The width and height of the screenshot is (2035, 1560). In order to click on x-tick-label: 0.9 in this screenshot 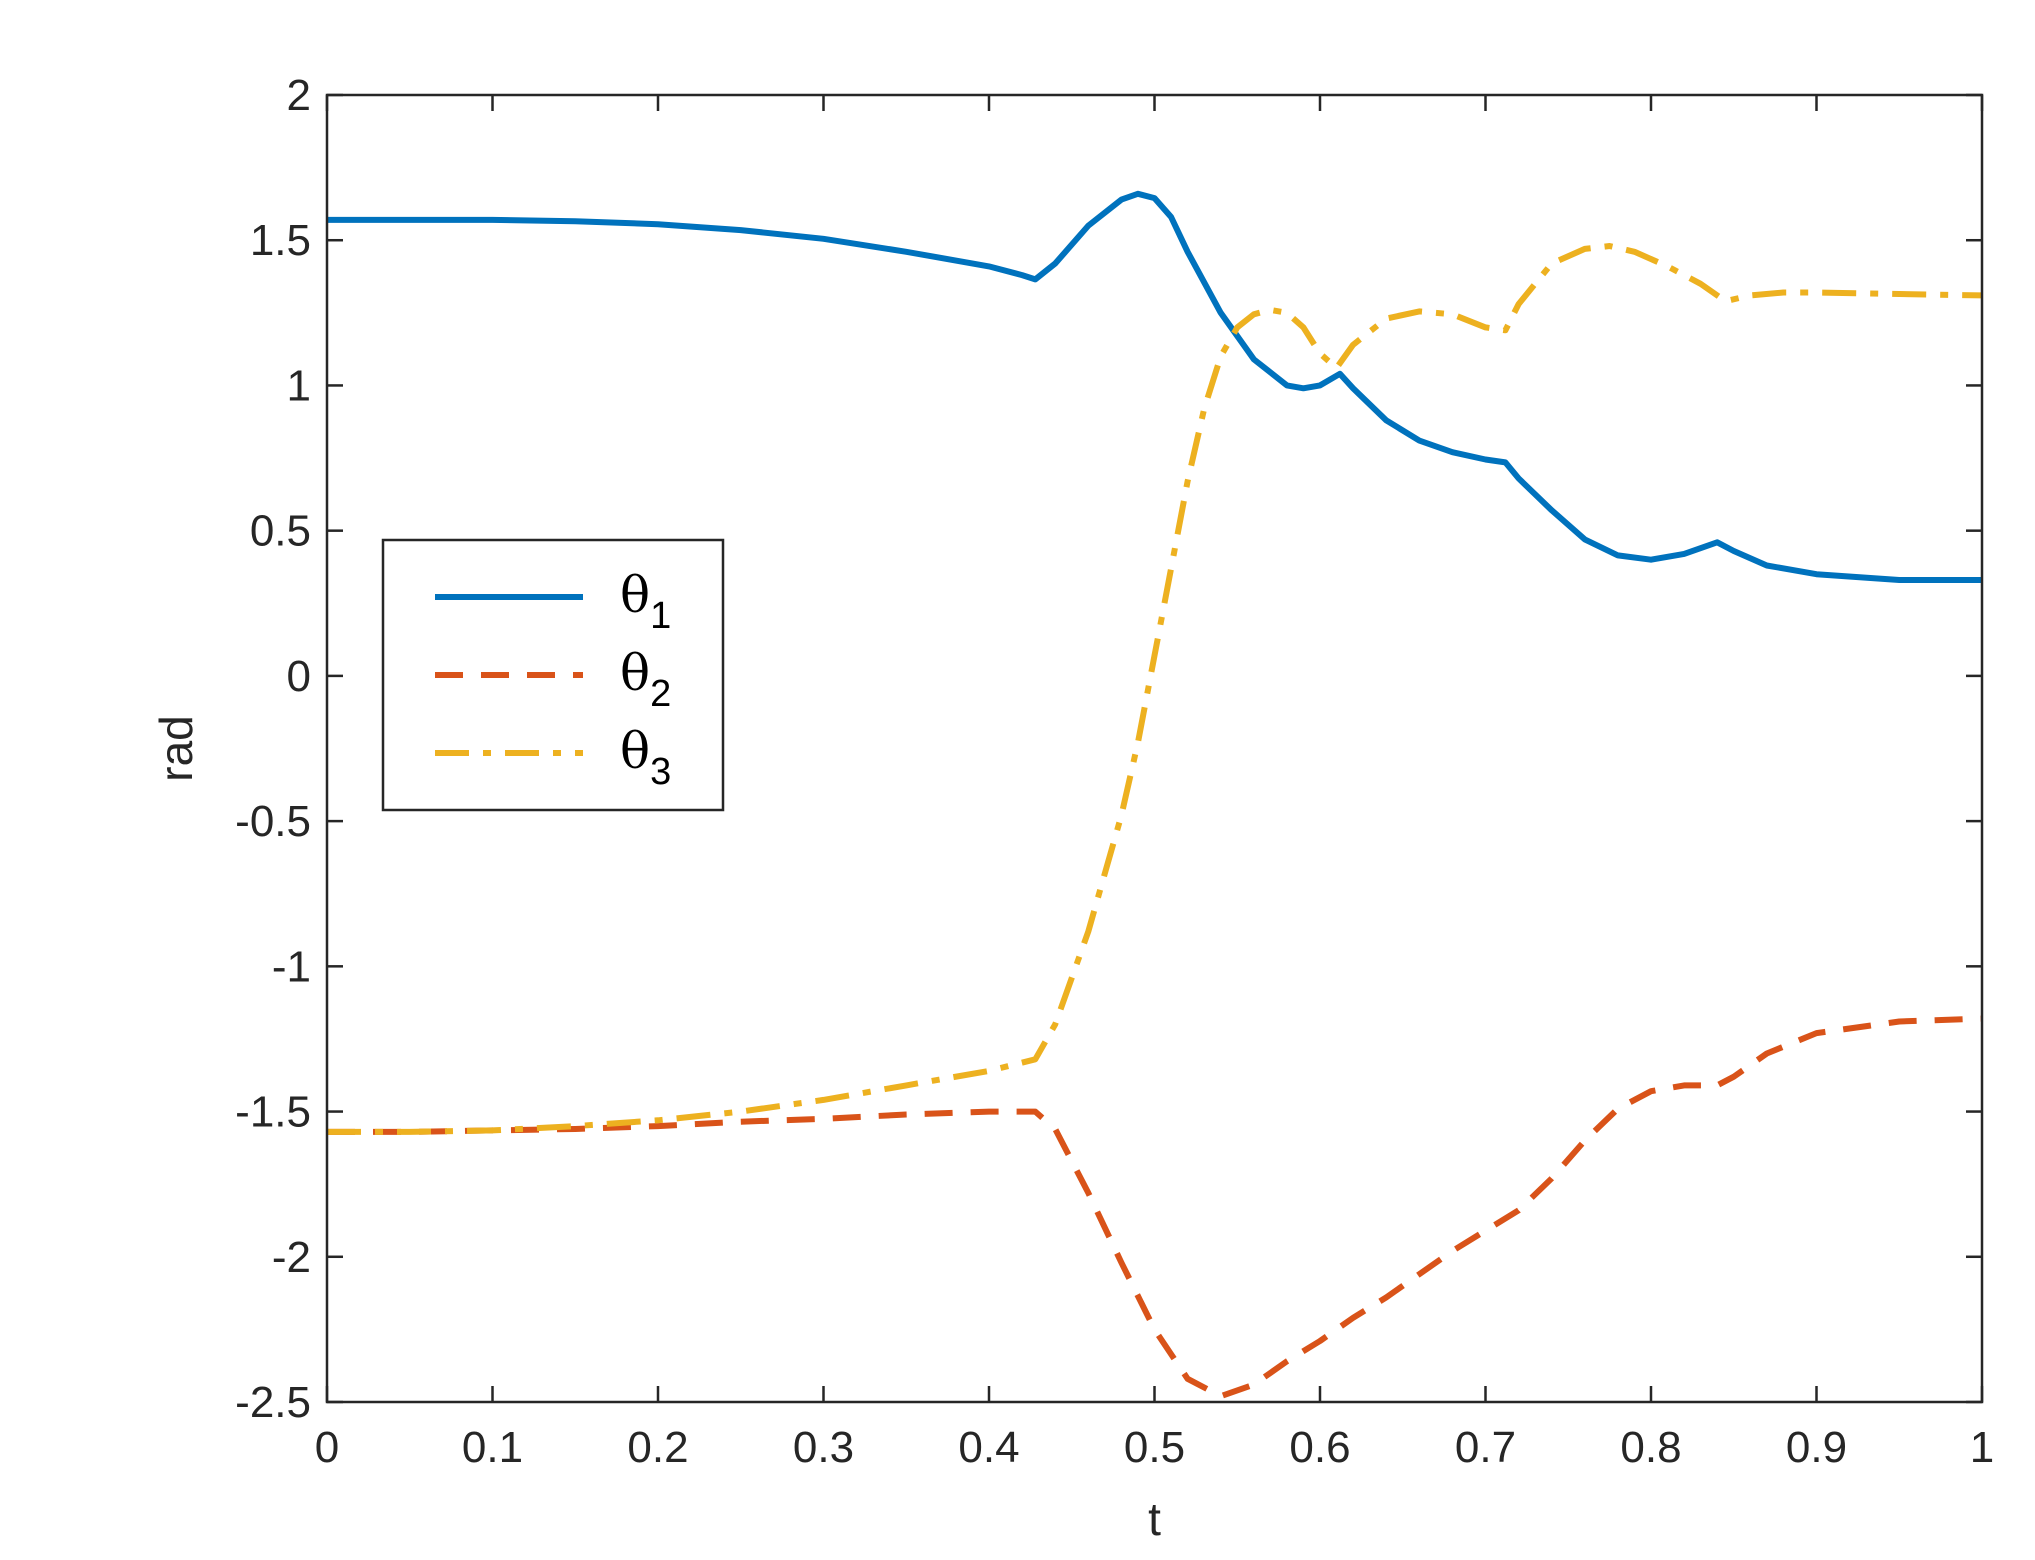, I will do `click(1816, 1447)`.